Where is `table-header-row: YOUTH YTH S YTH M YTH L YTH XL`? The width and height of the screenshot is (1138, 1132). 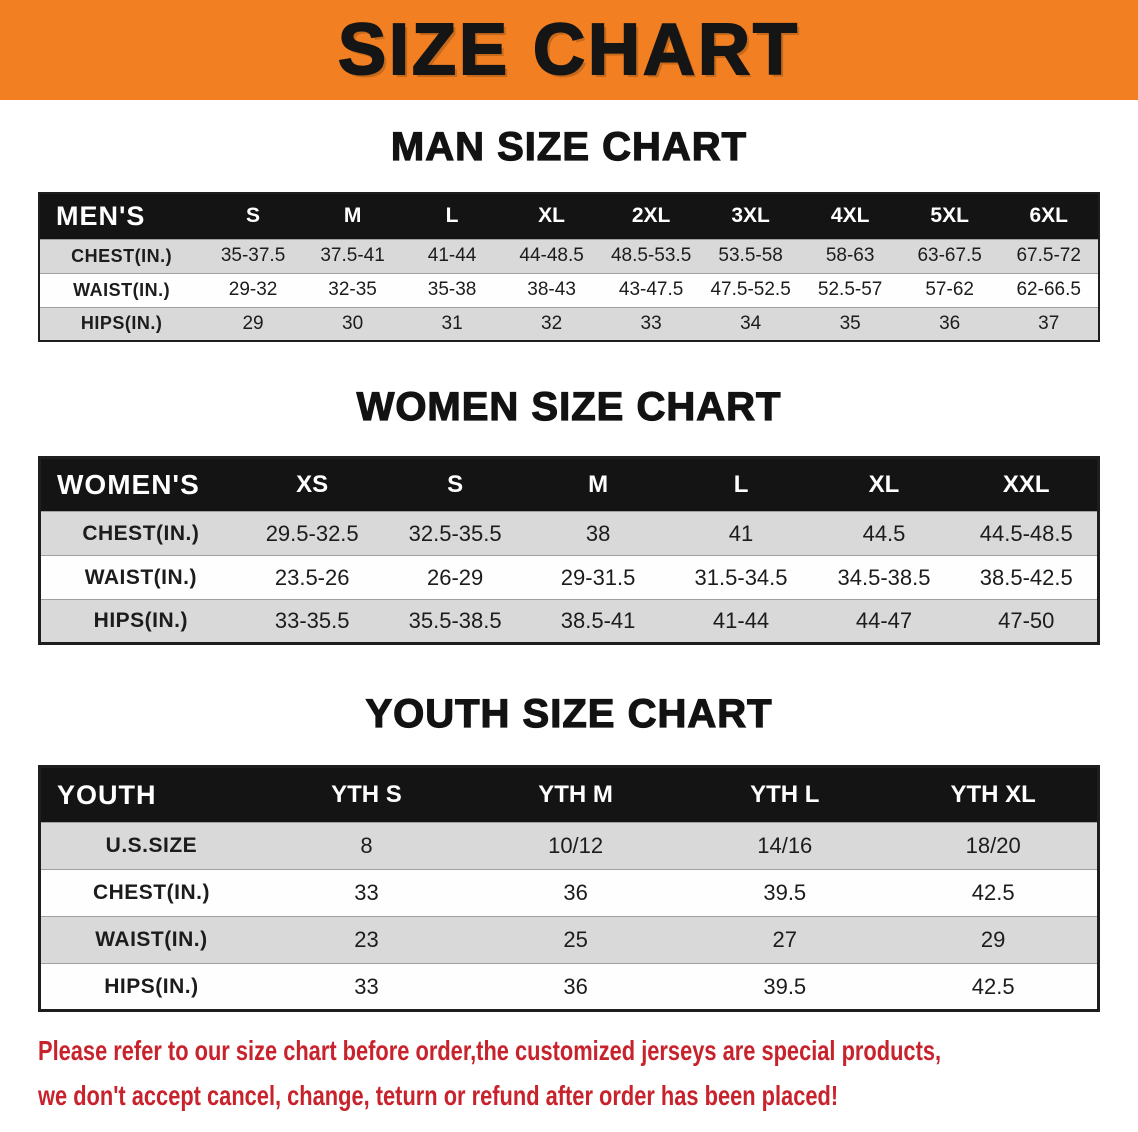
table-header-row: YOUTH YTH S YTH M YTH L YTH XL is located at coordinates (569, 794).